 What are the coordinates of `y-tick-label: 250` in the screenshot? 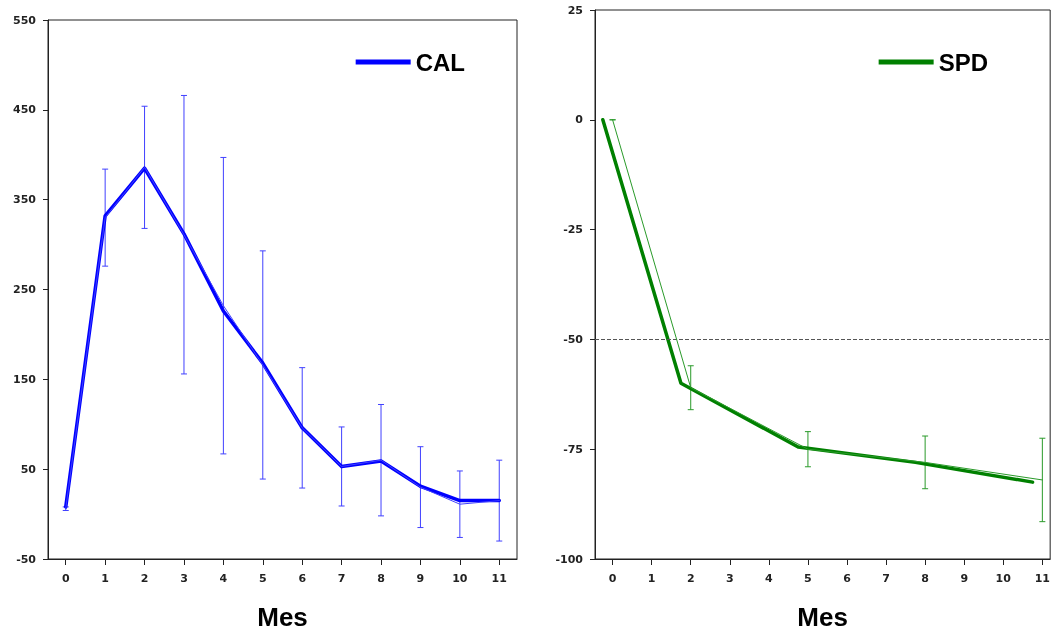 It's located at (25, 289).